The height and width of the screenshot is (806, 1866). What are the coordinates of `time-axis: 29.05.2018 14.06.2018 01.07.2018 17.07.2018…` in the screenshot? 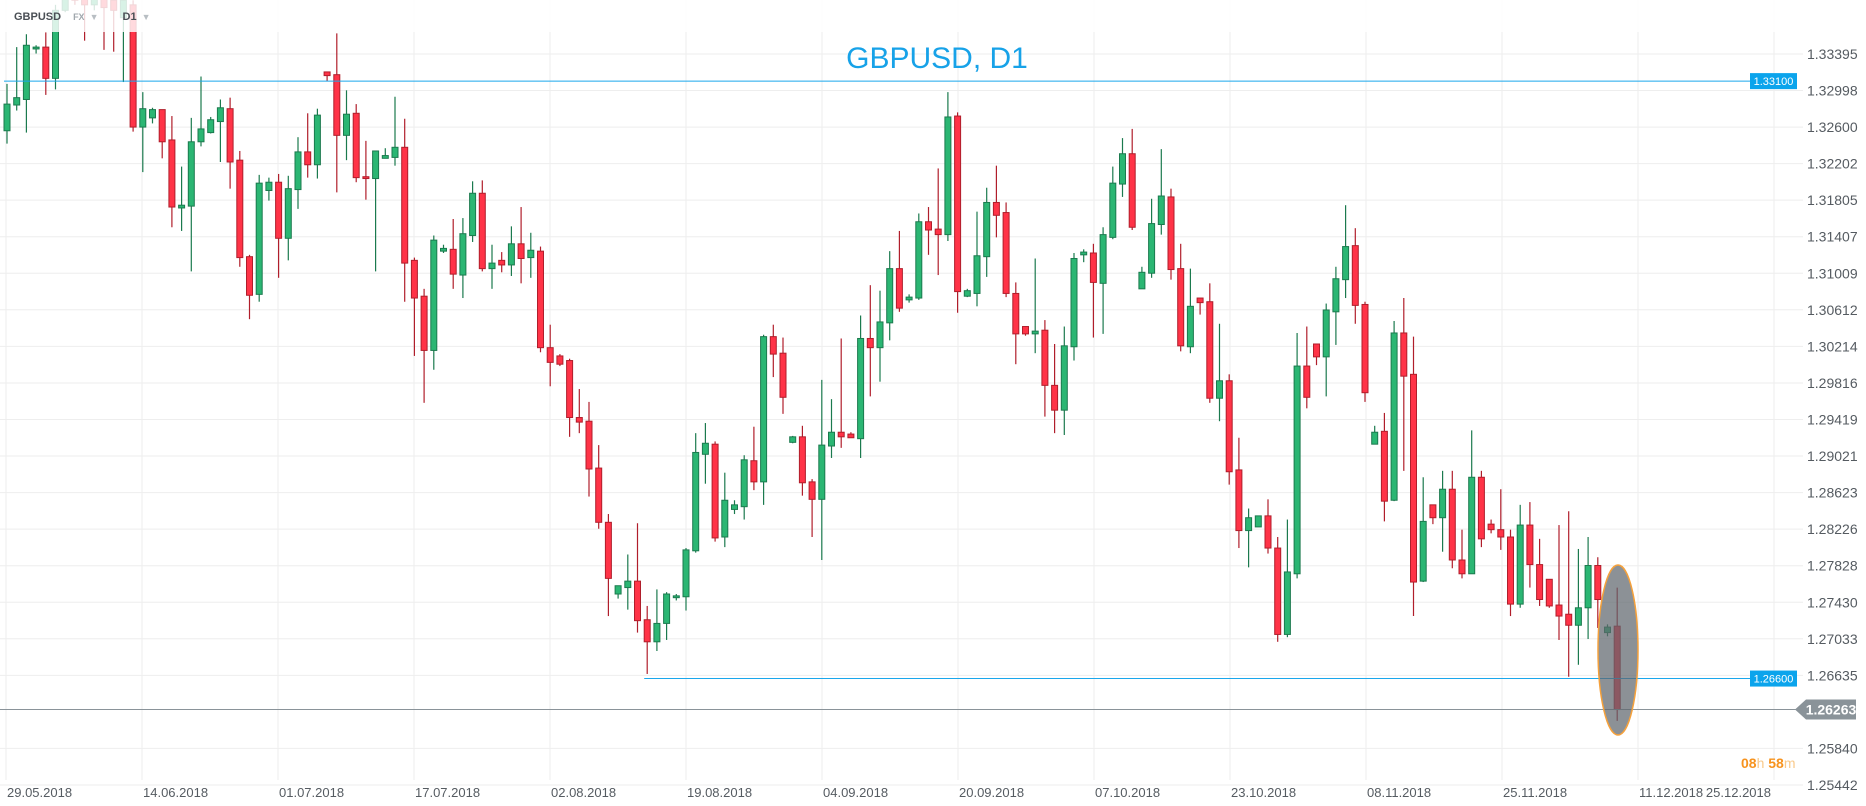 It's located at (889, 792).